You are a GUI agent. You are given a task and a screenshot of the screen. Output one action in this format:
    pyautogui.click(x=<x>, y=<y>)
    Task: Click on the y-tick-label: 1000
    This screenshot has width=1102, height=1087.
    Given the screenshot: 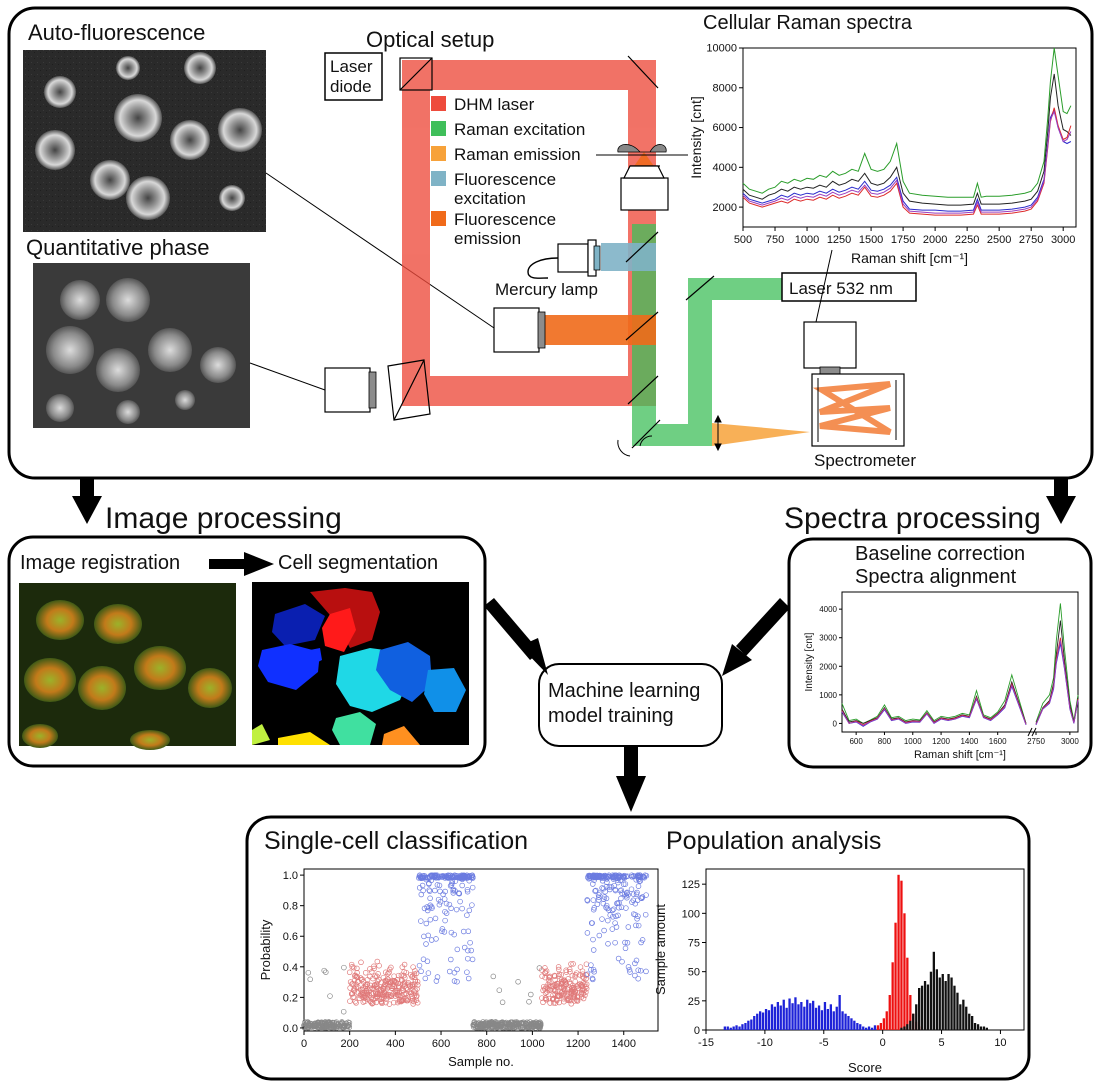 What is the action you would take?
    pyautogui.click(x=828, y=695)
    